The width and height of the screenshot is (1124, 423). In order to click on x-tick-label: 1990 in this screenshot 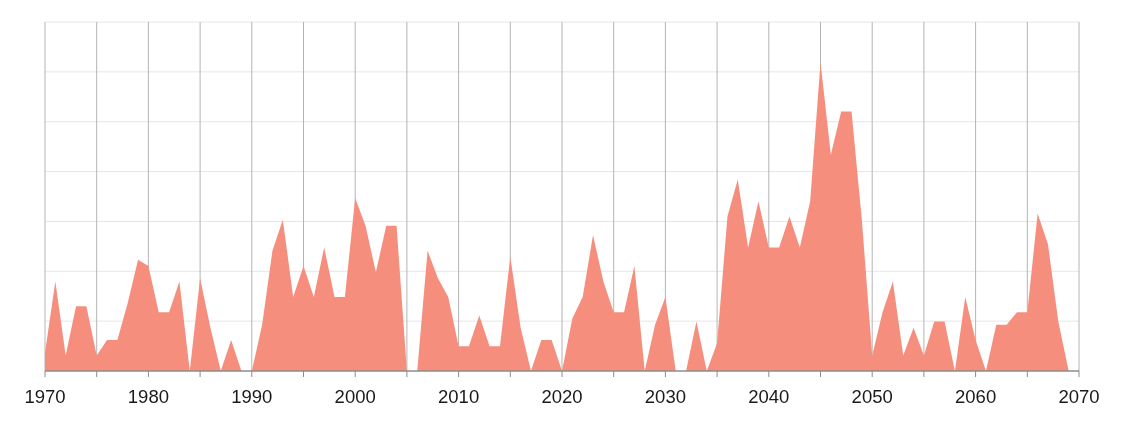, I will do `click(252, 397)`.